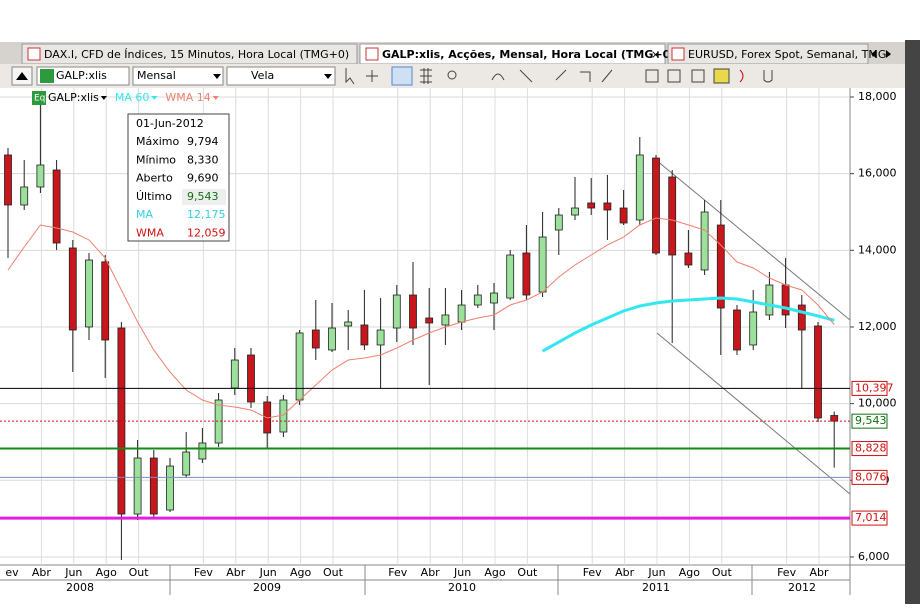  Describe the element at coordinates (888, 54) in the screenshot. I see `tab-scroll-right` at that location.